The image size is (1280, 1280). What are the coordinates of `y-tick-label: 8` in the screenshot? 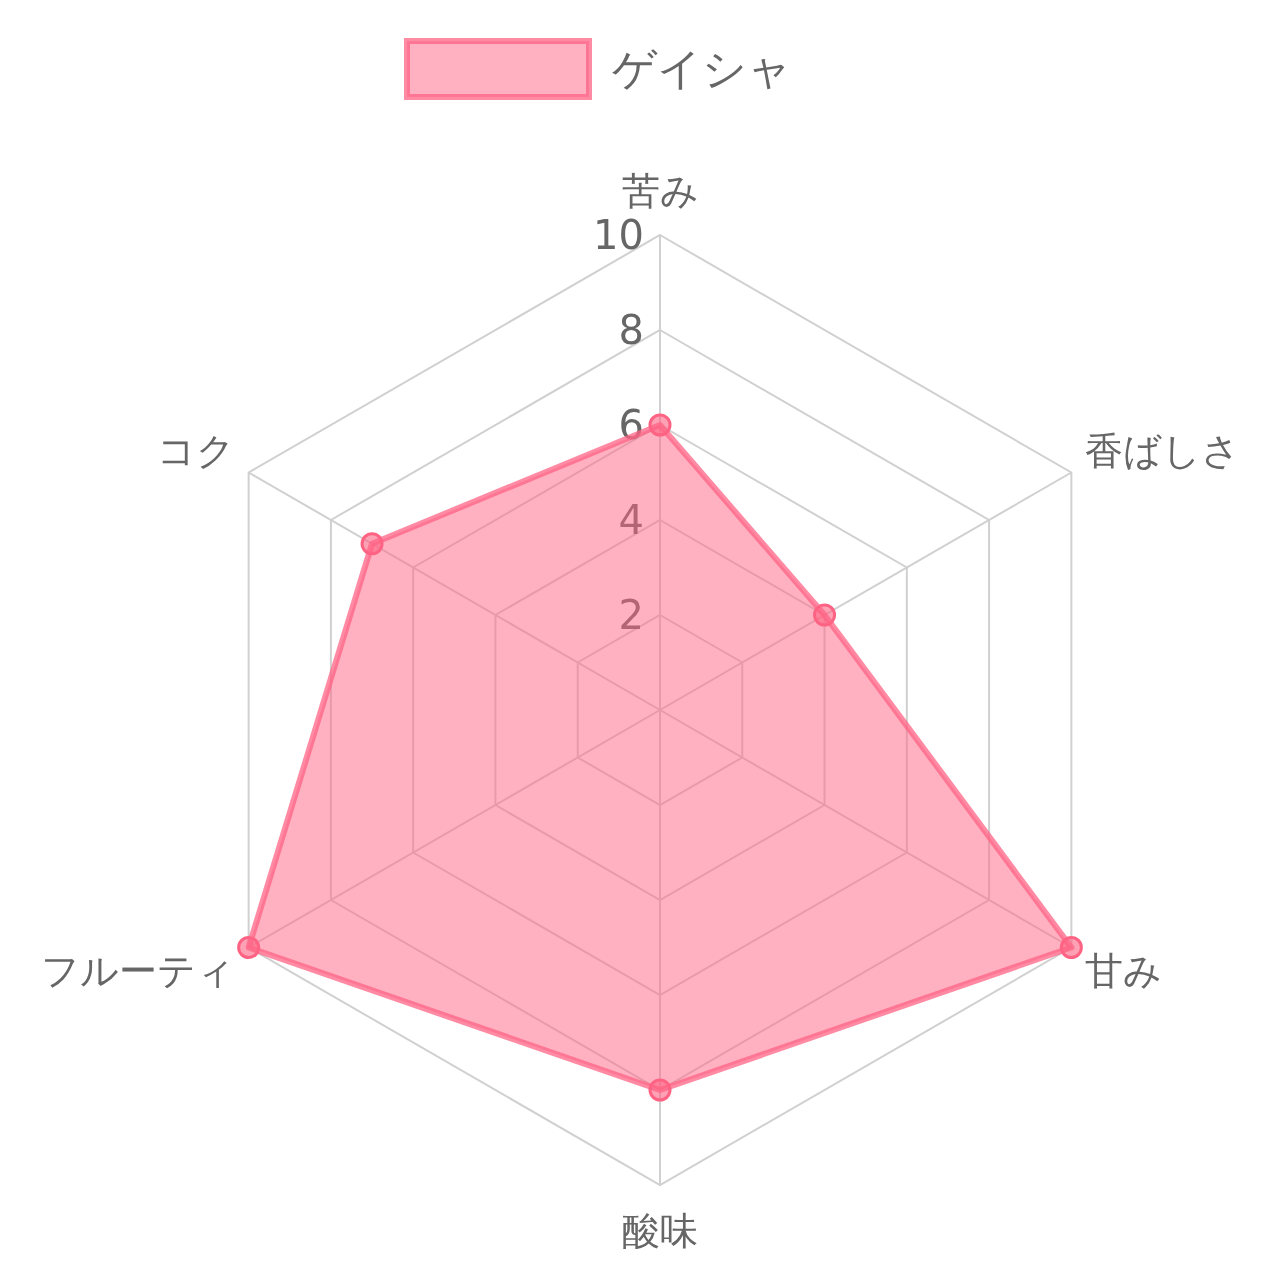 It's located at (631, 330).